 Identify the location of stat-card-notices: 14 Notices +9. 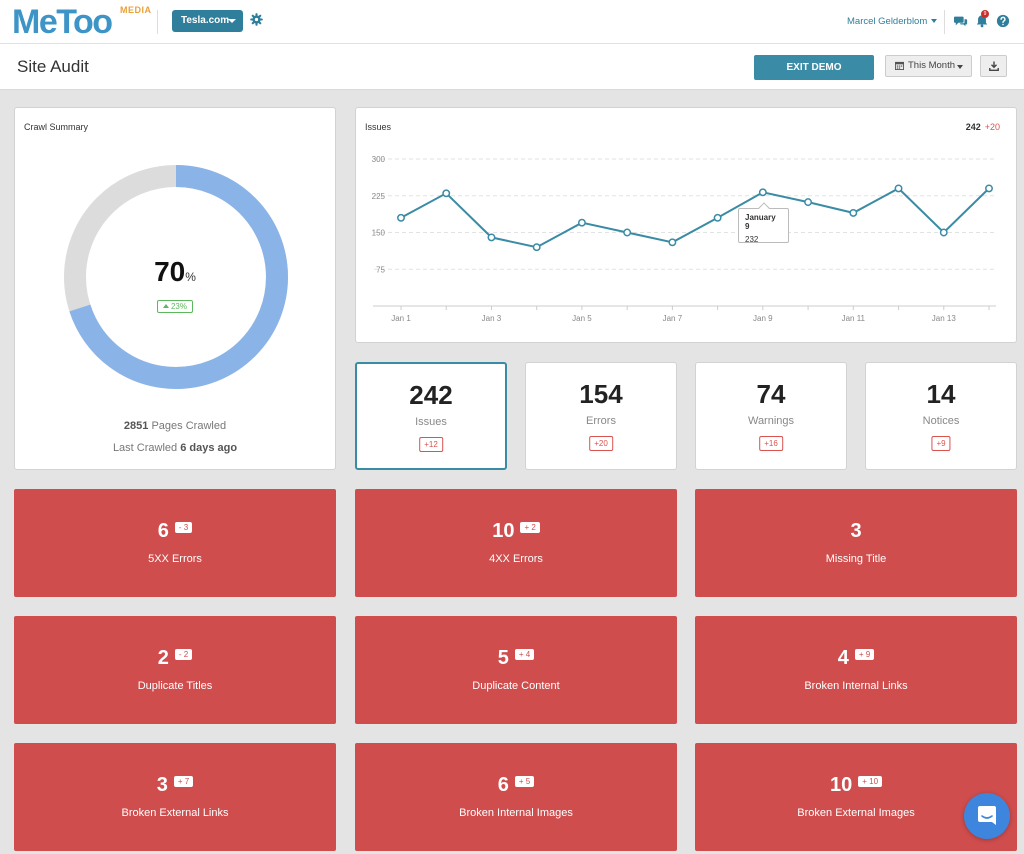
(941, 416).